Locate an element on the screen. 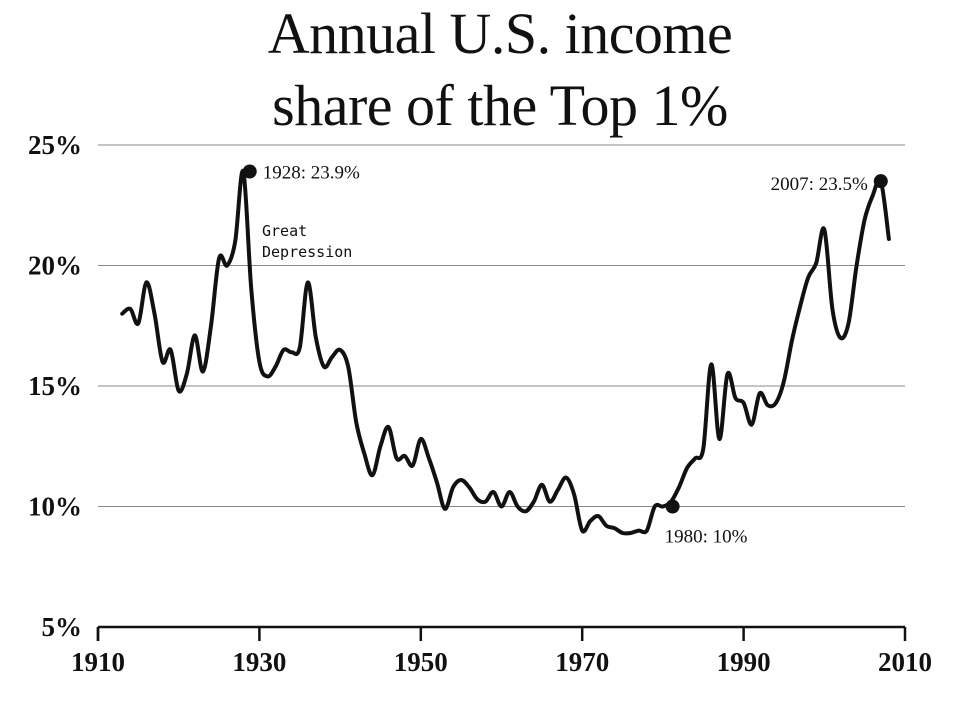 This screenshot has height=720, width=960. annotation-label: 1980: 10% is located at coordinates (706, 537).